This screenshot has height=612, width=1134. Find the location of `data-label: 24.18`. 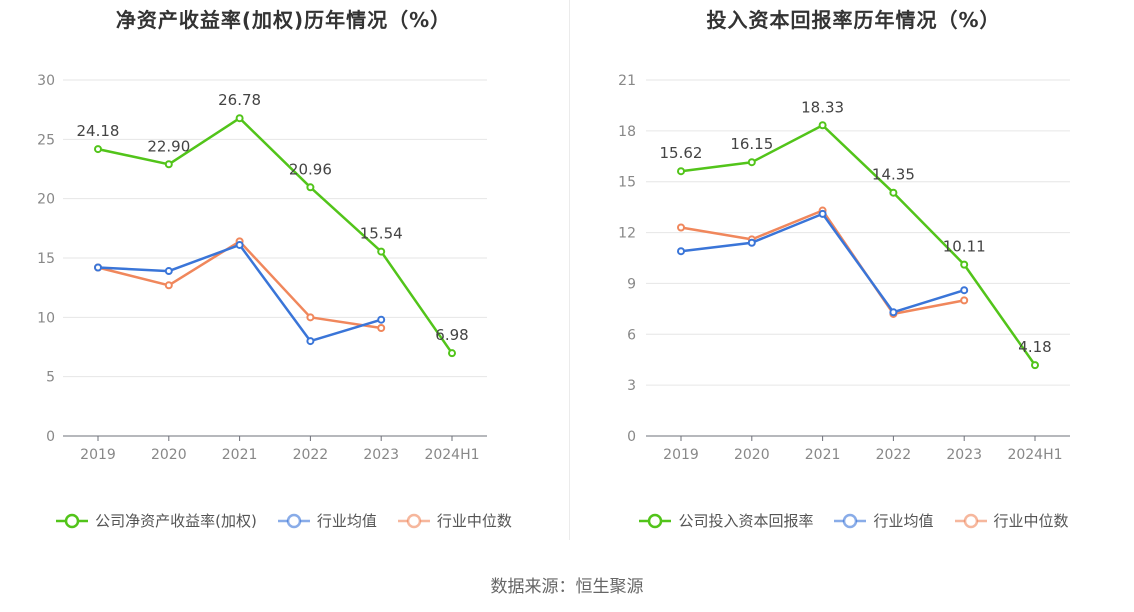

data-label: 24.18 is located at coordinates (98, 131).